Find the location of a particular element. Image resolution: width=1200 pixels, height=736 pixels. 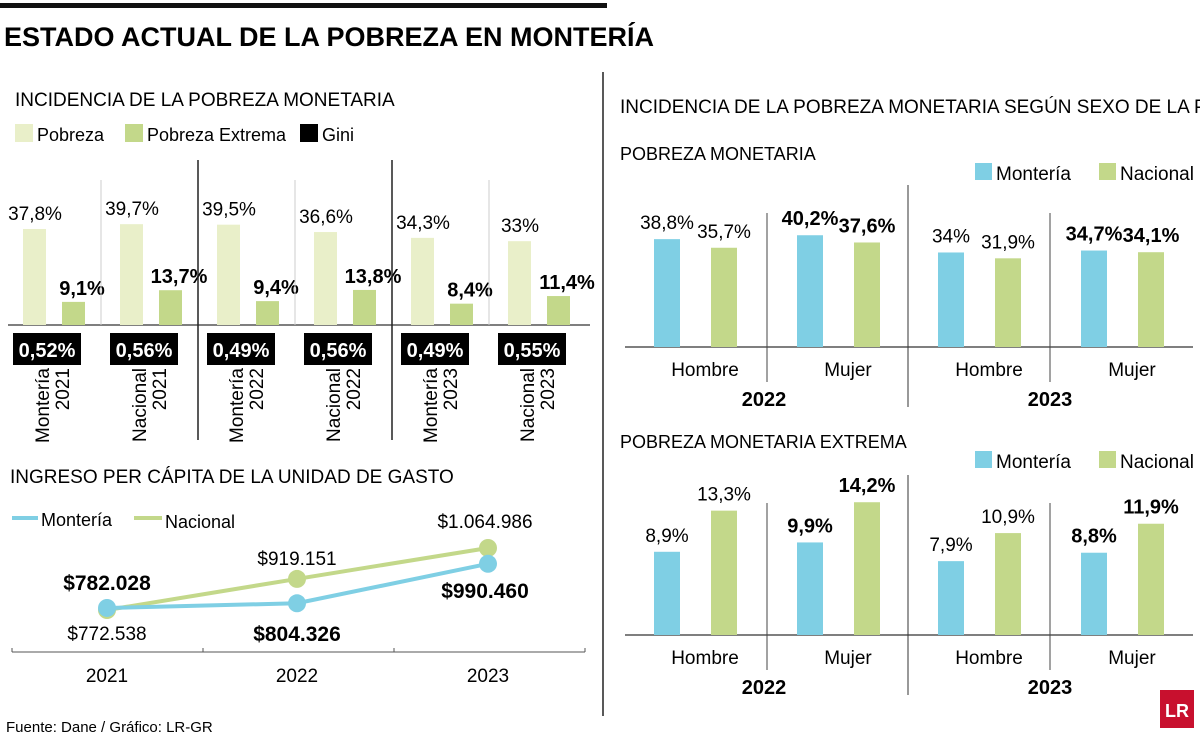

x-tick-label: 2023 is located at coordinates (488, 676).